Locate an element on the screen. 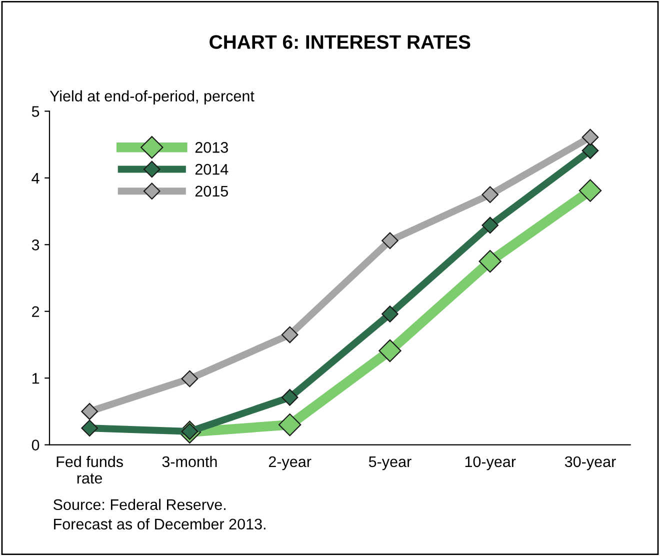 Image resolution: width=660 pixels, height=556 pixels. x-tick-label: 3-month is located at coordinates (189, 462).